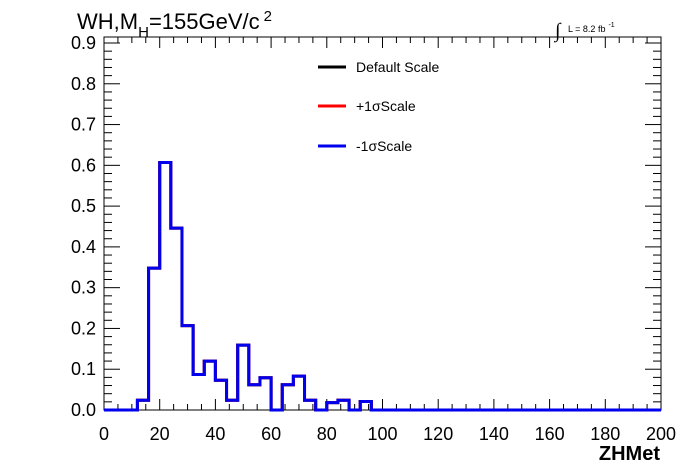 The height and width of the screenshot is (472, 696). Describe the element at coordinates (107, 21) in the screenshot. I see `title-main: WH,M` at that location.